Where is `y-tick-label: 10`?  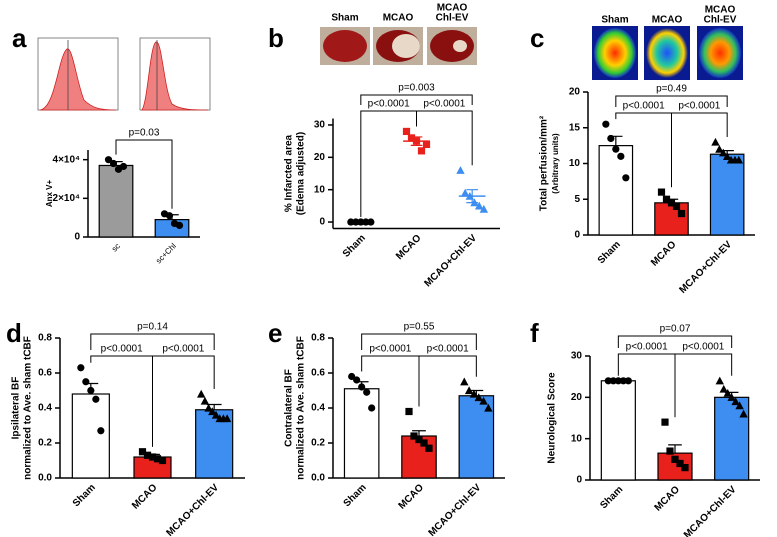 y-tick-label: 10 is located at coordinates (577, 438).